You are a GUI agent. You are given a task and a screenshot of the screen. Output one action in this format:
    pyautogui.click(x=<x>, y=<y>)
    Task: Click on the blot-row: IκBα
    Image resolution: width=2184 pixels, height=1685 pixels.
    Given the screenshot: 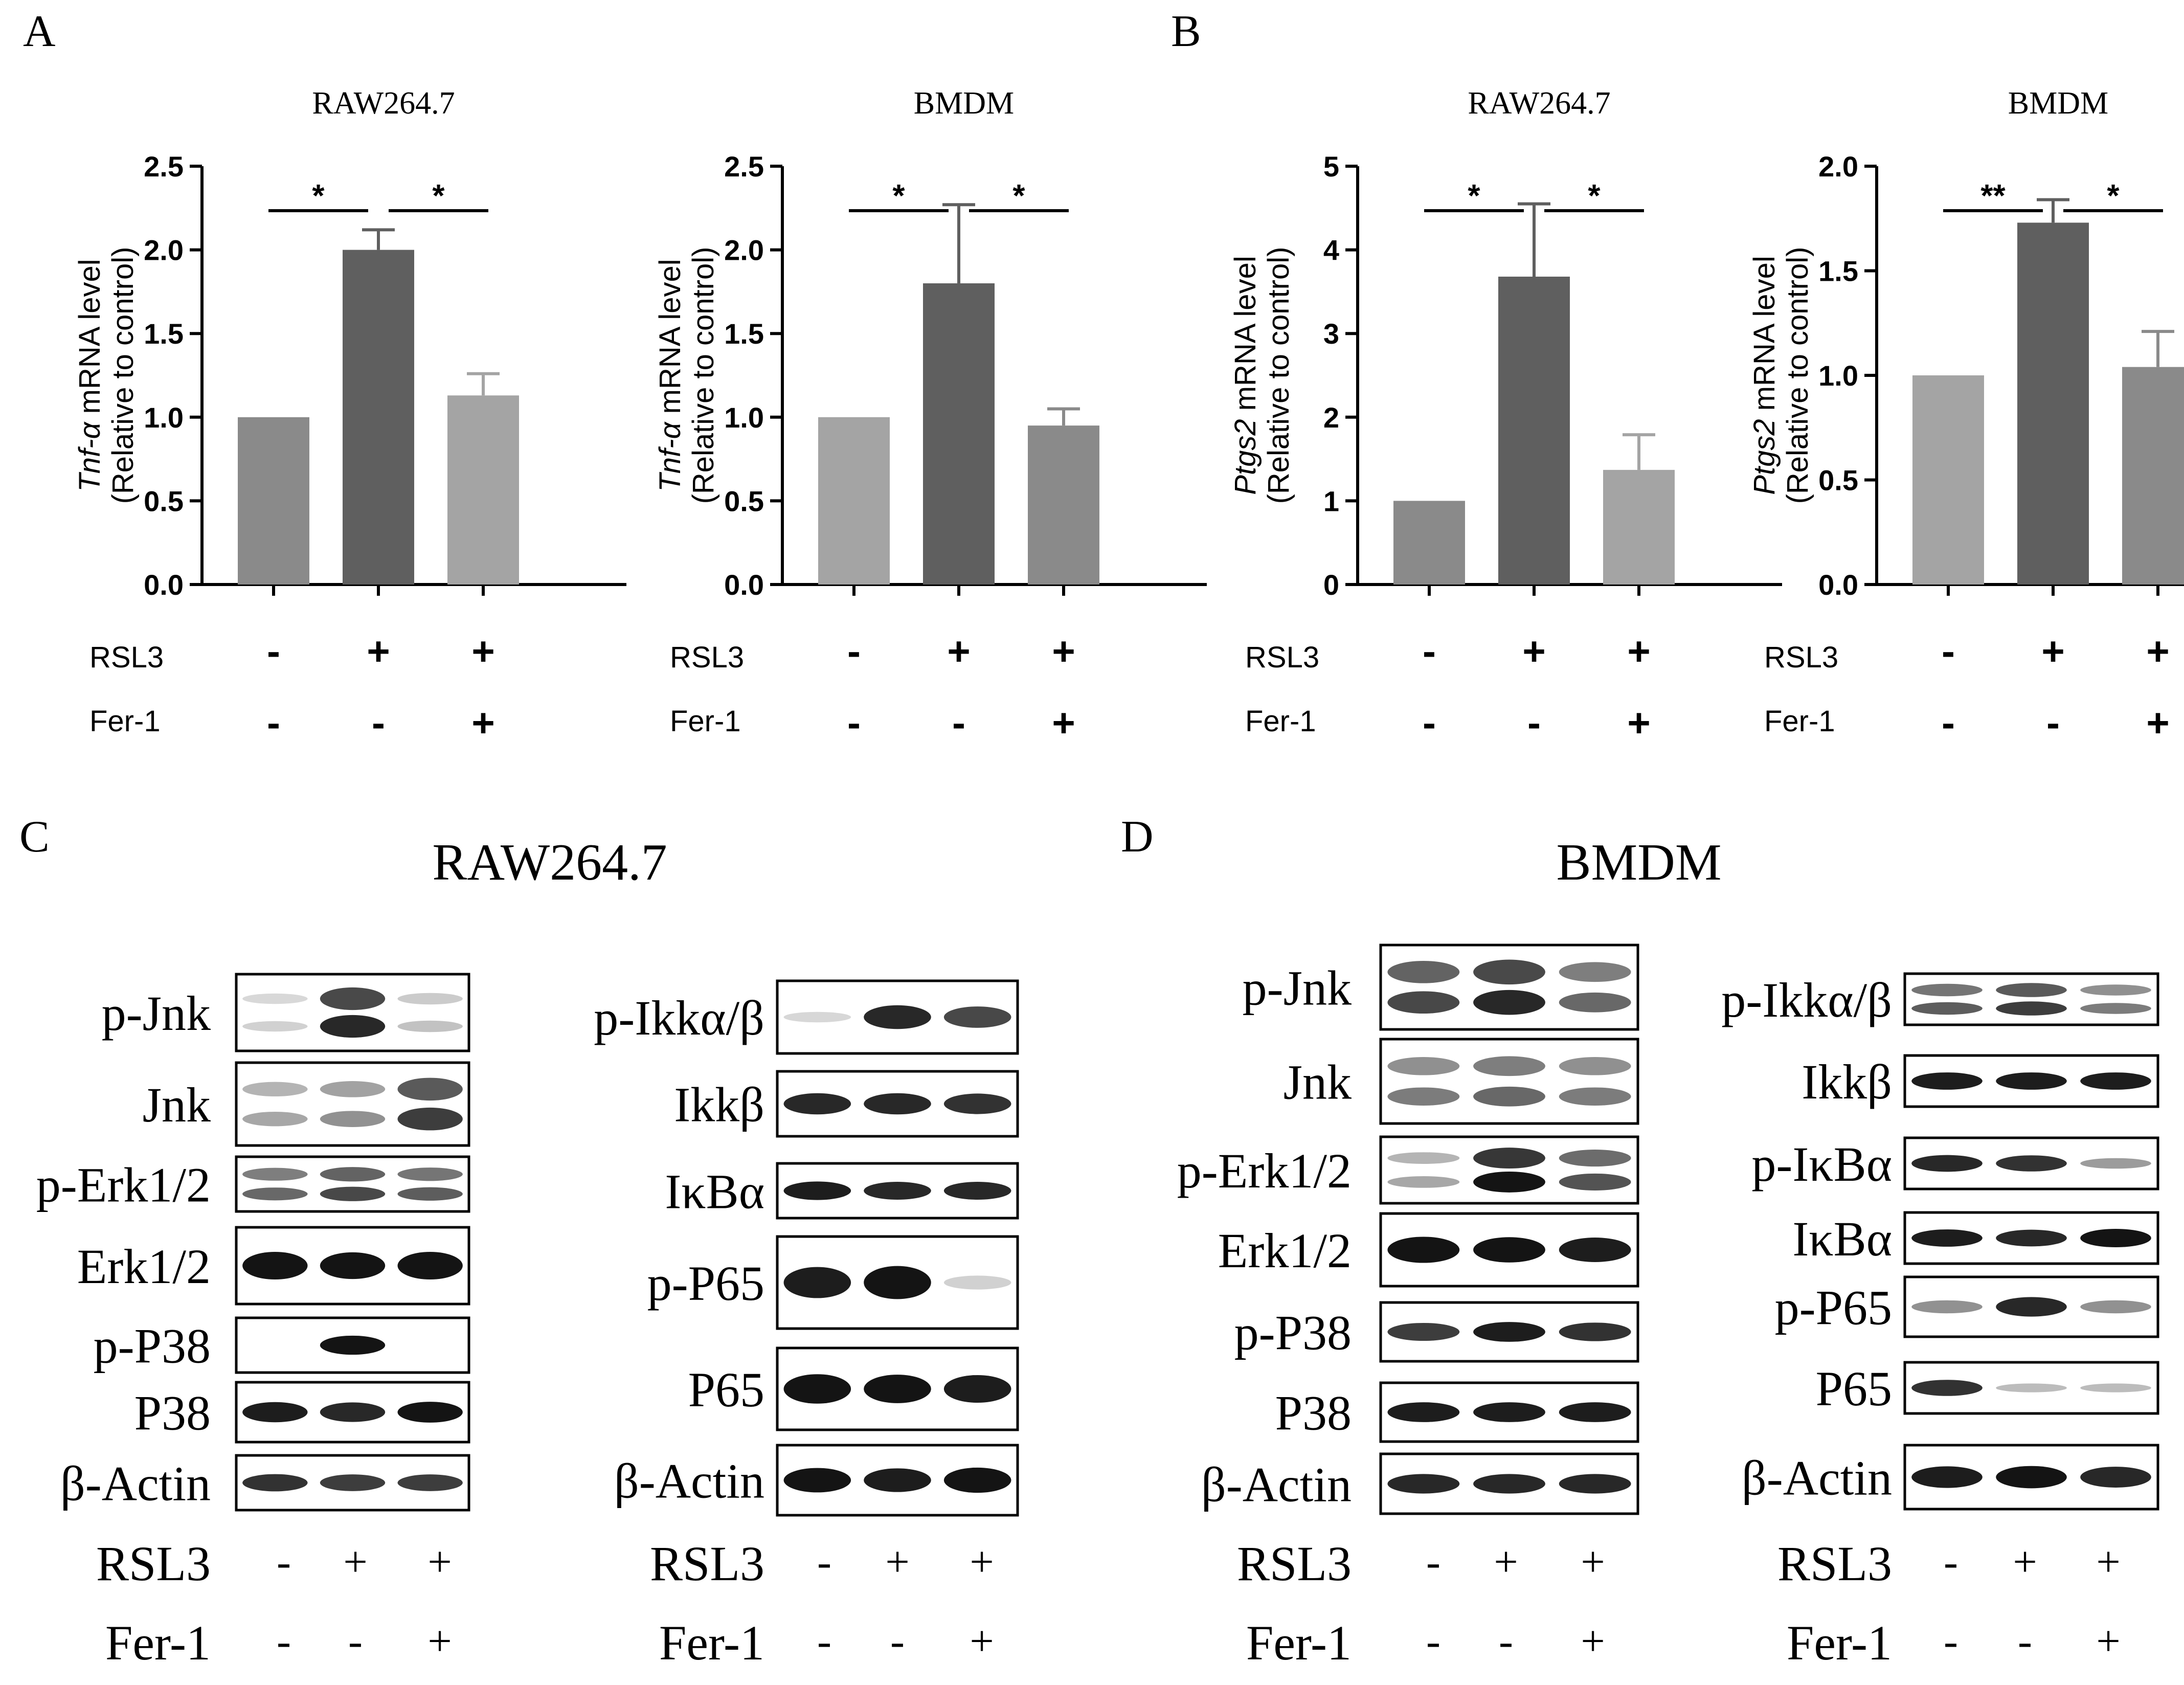 What is the action you would take?
    pyautogui.click(x=1975, y=1238)
    